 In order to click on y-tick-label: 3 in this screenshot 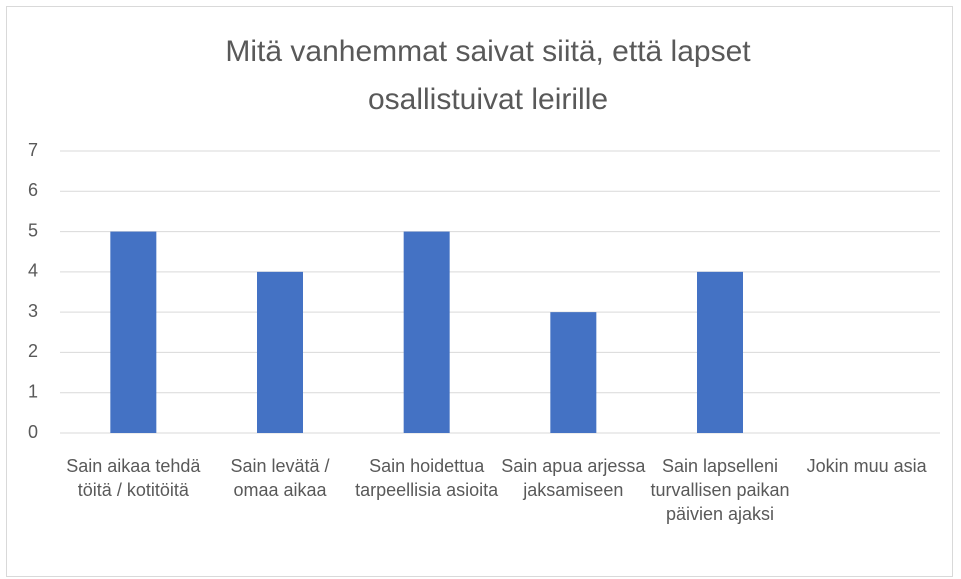, I will do `click(33, 311)`.